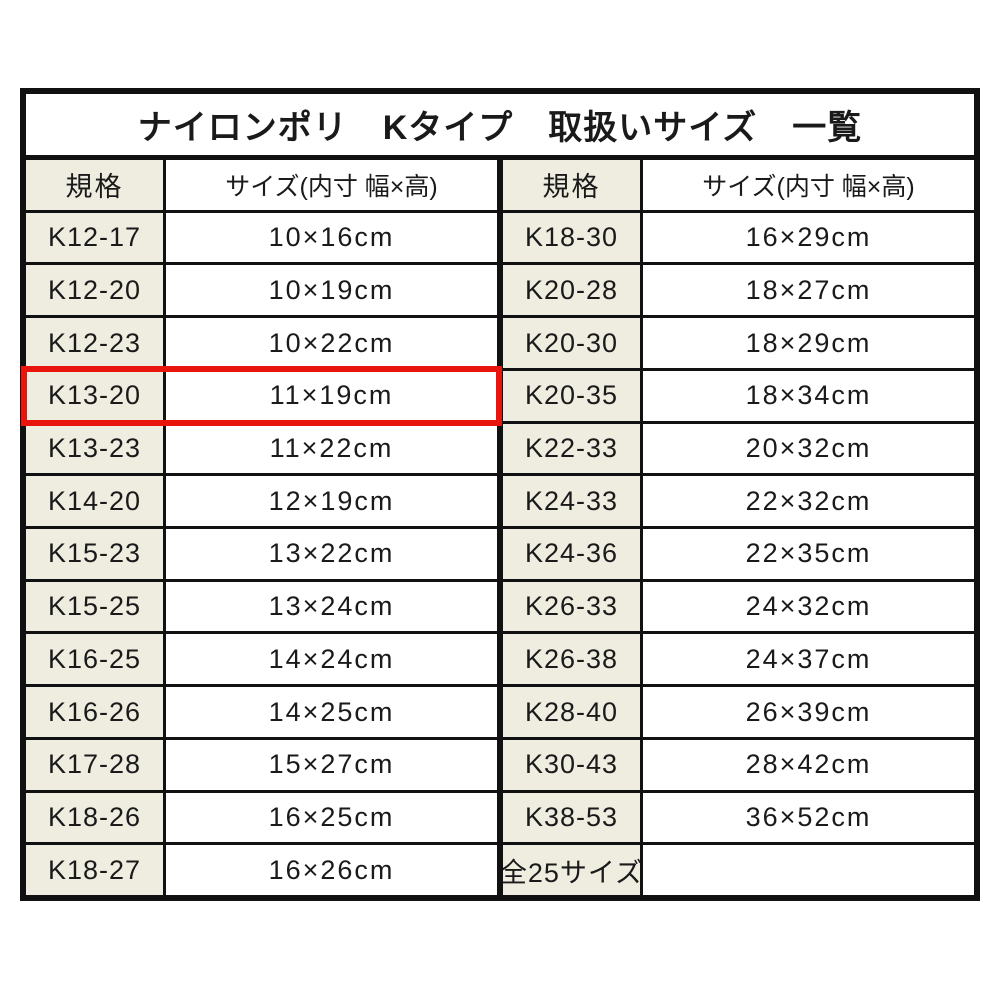  What do you see at coordinates (808, 395) in the screenshot?
I see `size-value-cell: 18×34cm` at bounding box center [808, 395].